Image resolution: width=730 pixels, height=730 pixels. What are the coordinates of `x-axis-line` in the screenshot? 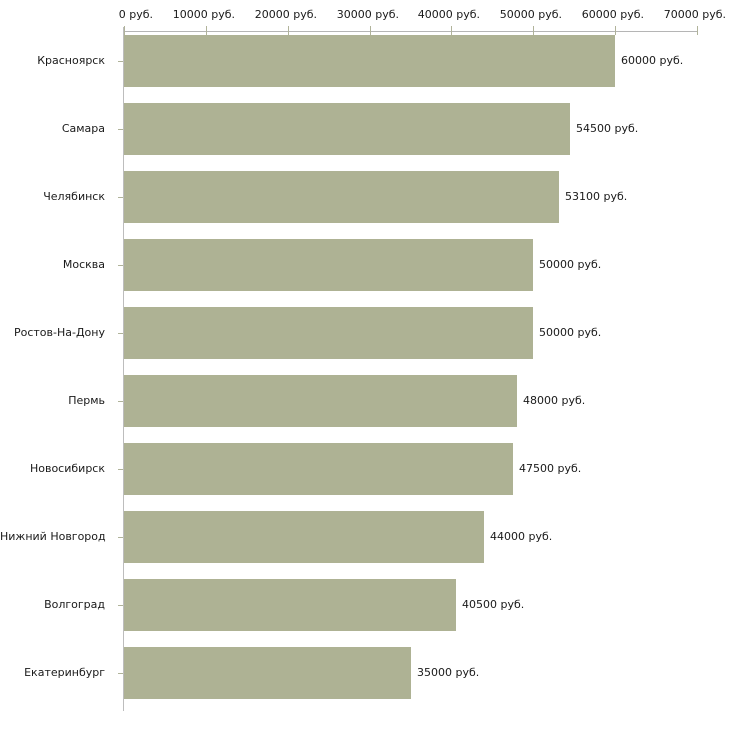 It's located at (410, 31).